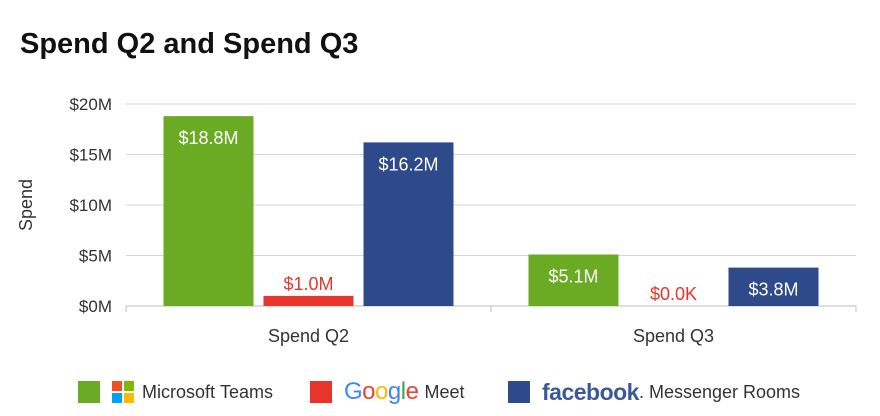  Describe the element at coordinates (308, 336) in the screenshot. I see `x-tick-label: Spend Q2` at that location.